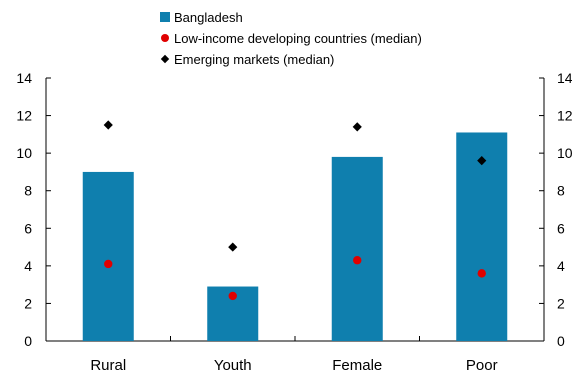 This screenshot has width=572, height=375. What do you see at coordinates (293, 365) in the screenshot?
I see `category-labels: Rural Youth Female Poor` at bounding box center [293, 365].